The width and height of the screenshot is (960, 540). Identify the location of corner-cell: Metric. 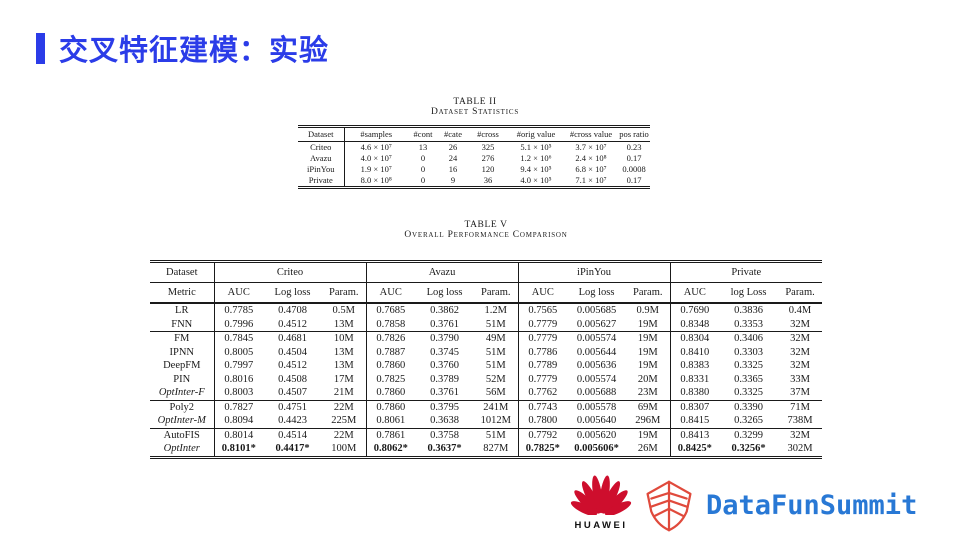
(182, 293).